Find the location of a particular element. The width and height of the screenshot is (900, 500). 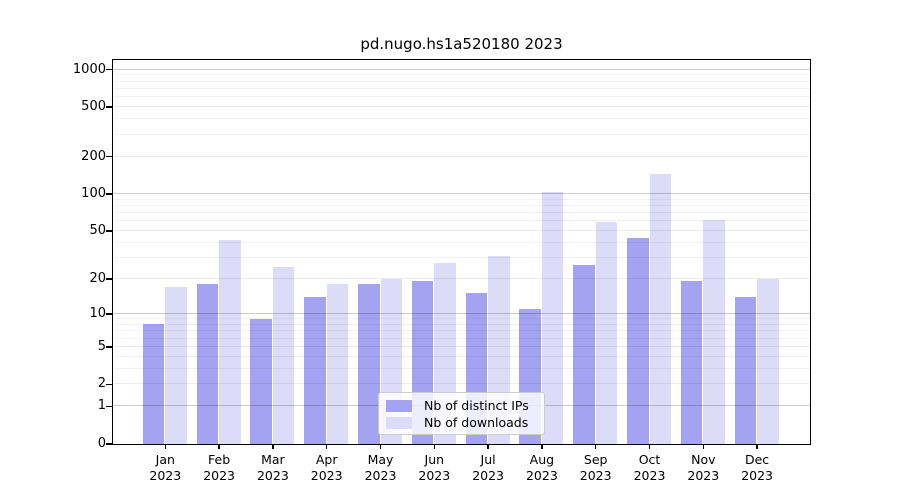

x-tick-label-jul: Jul 2023 is located at coordinates (488, 467).